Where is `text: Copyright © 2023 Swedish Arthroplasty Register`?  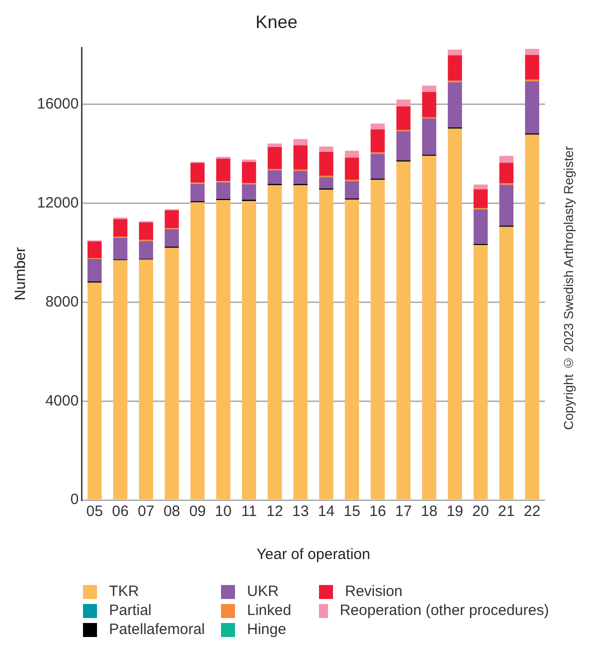
text: Copyright © 2023 Swedish Arthroplasty Register is located at coordinates (568, 288).